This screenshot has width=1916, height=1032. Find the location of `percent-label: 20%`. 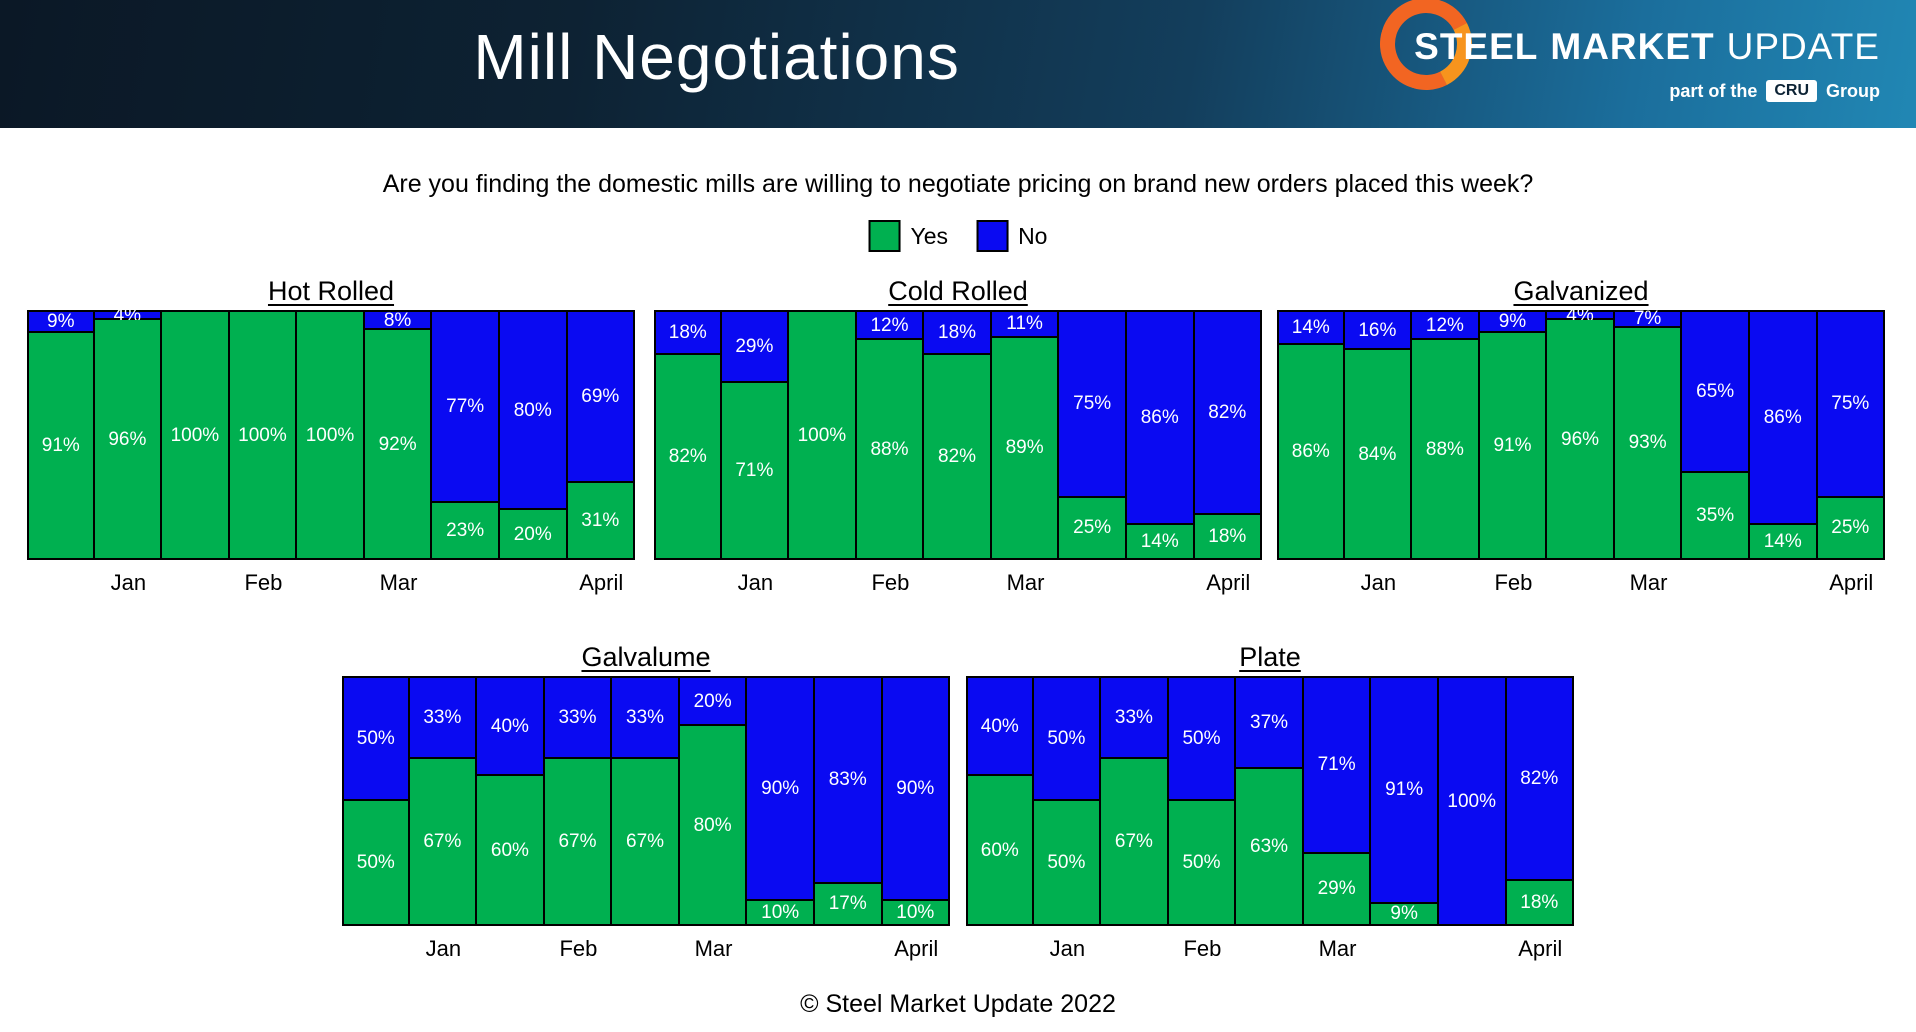

percent-label: 20% is located at coordinates (532, 534).